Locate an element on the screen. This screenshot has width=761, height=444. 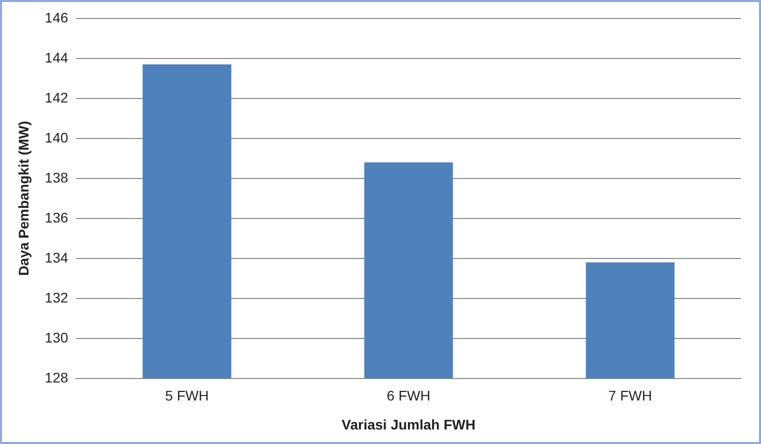
x-tick-label: 7 FWH is located at coordinates (630, 396).